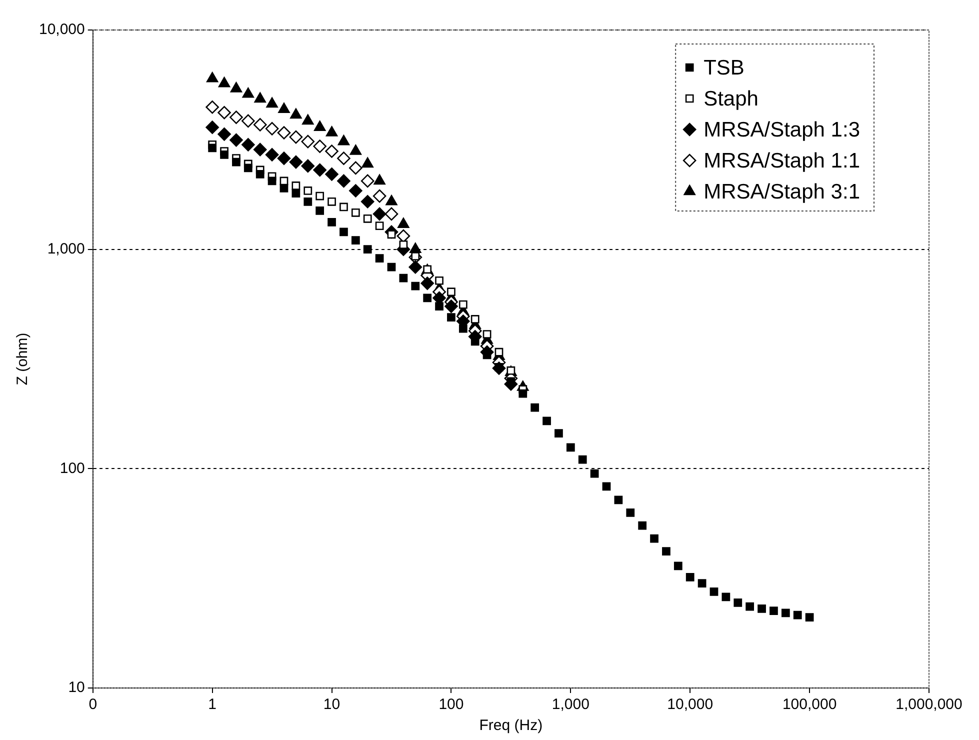 The height and width of the screenshot is (740, 979). I want to click on legend-label: Staph, so click(731, 98).